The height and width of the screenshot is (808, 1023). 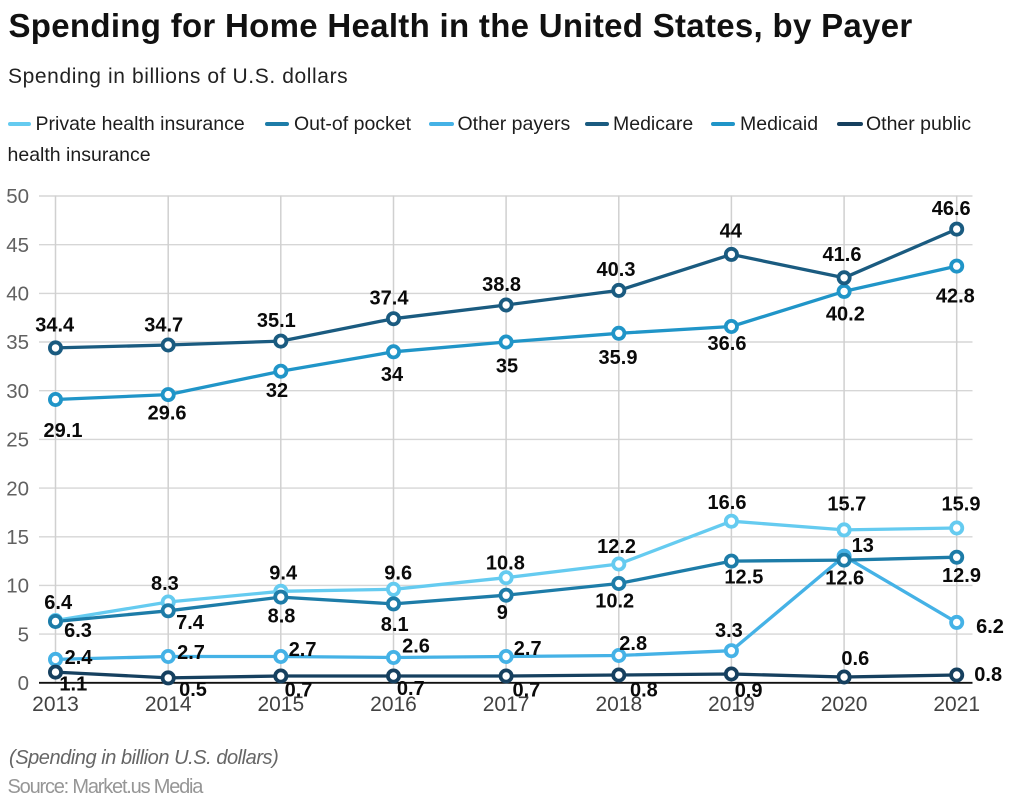 What do you see at coordinates (17, 294) in the screenshot?
I see `svg-text: 40` at bounding box center [17, 294].